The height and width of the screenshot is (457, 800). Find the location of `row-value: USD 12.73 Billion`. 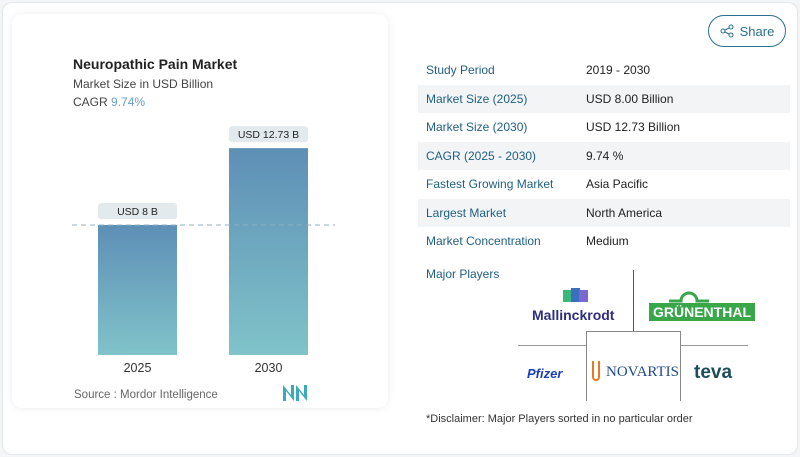

row-value: USD 12.73 Billion is located at coordinates (633, 127).